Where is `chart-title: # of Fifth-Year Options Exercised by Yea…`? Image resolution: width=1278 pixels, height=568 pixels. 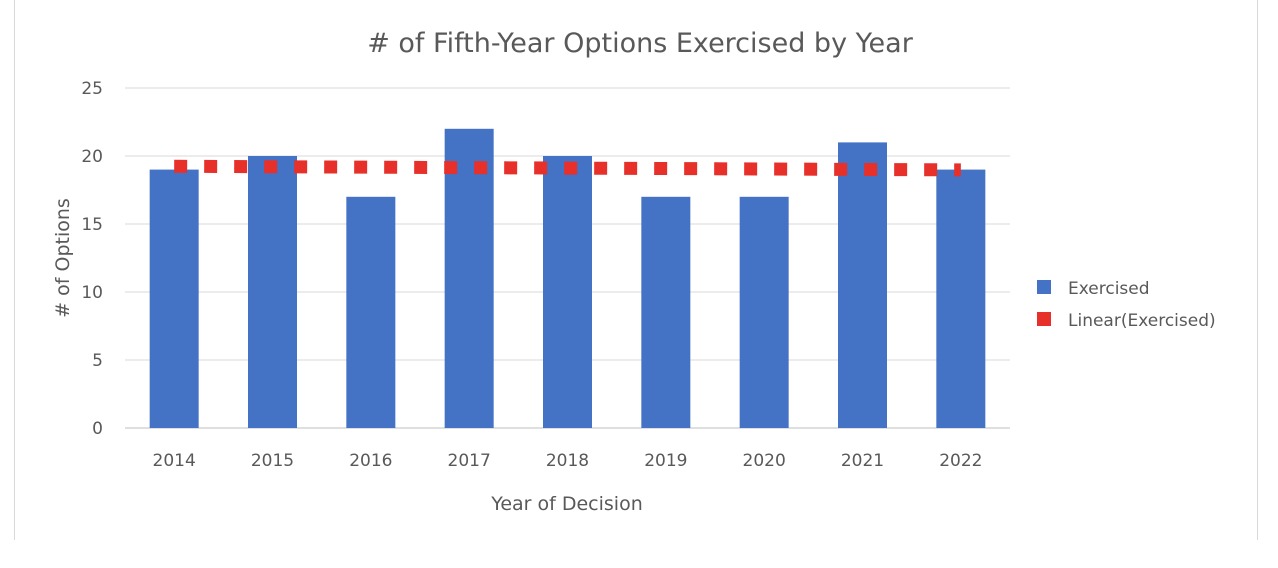 chart-title: # of Fifth-Year Options Exercised by Yea… is located at coordinates (640, 43).